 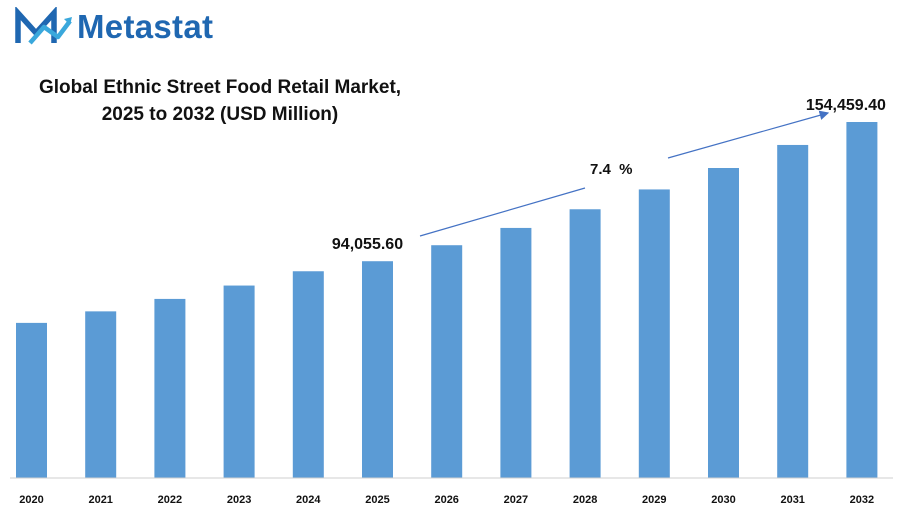 What do you see at coordinates (145, 26) in the screenshot?
I see `brand-name: Metastat` at bounding box center [145, 26].